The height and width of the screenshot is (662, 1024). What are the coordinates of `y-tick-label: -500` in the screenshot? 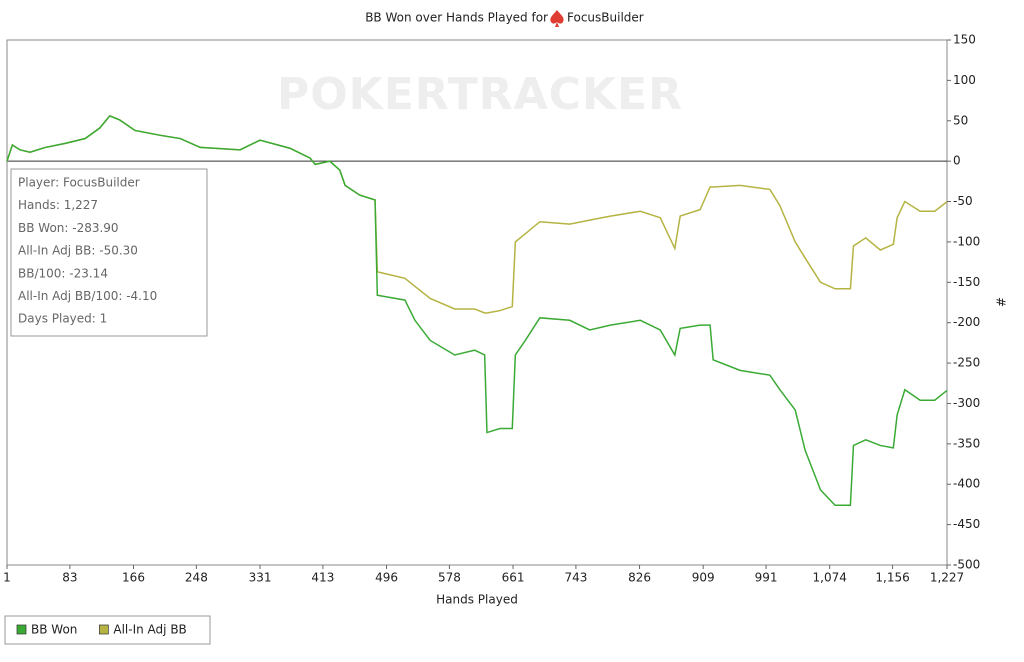 It's located at (966, 565).